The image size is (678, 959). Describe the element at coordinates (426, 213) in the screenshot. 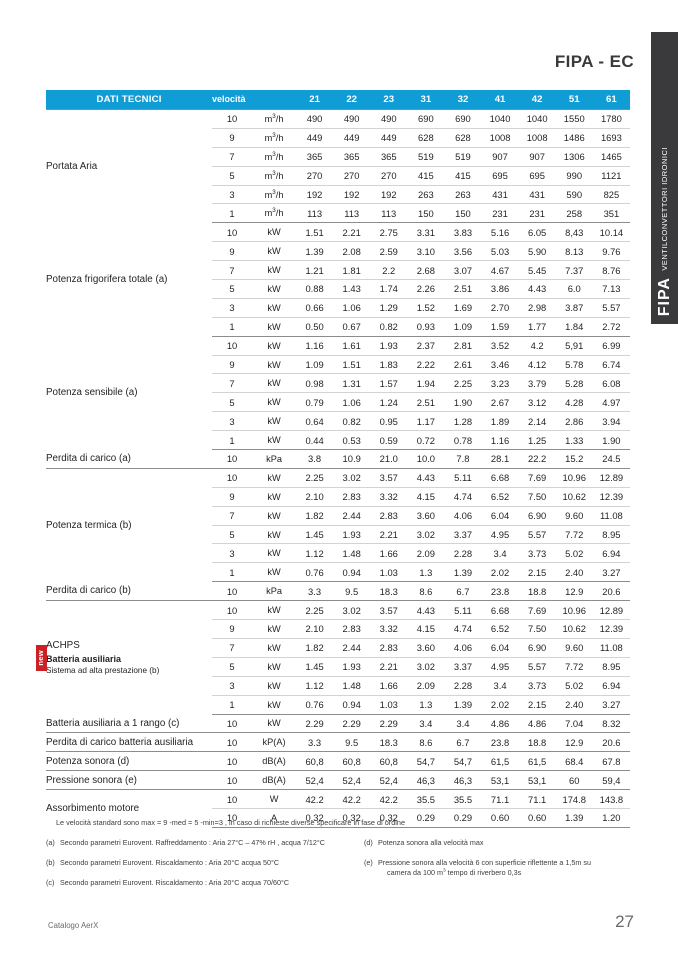

I see `cell-value-31: 150` at that location.